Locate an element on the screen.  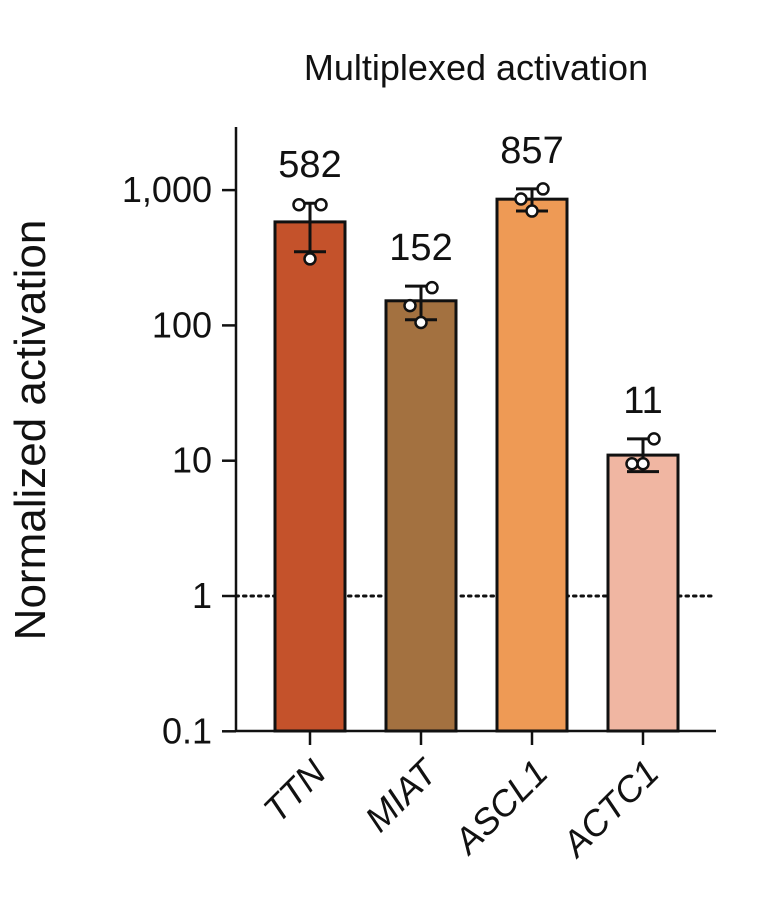
y-axis-label: Normalized activation is located at coordinates (30, 430).